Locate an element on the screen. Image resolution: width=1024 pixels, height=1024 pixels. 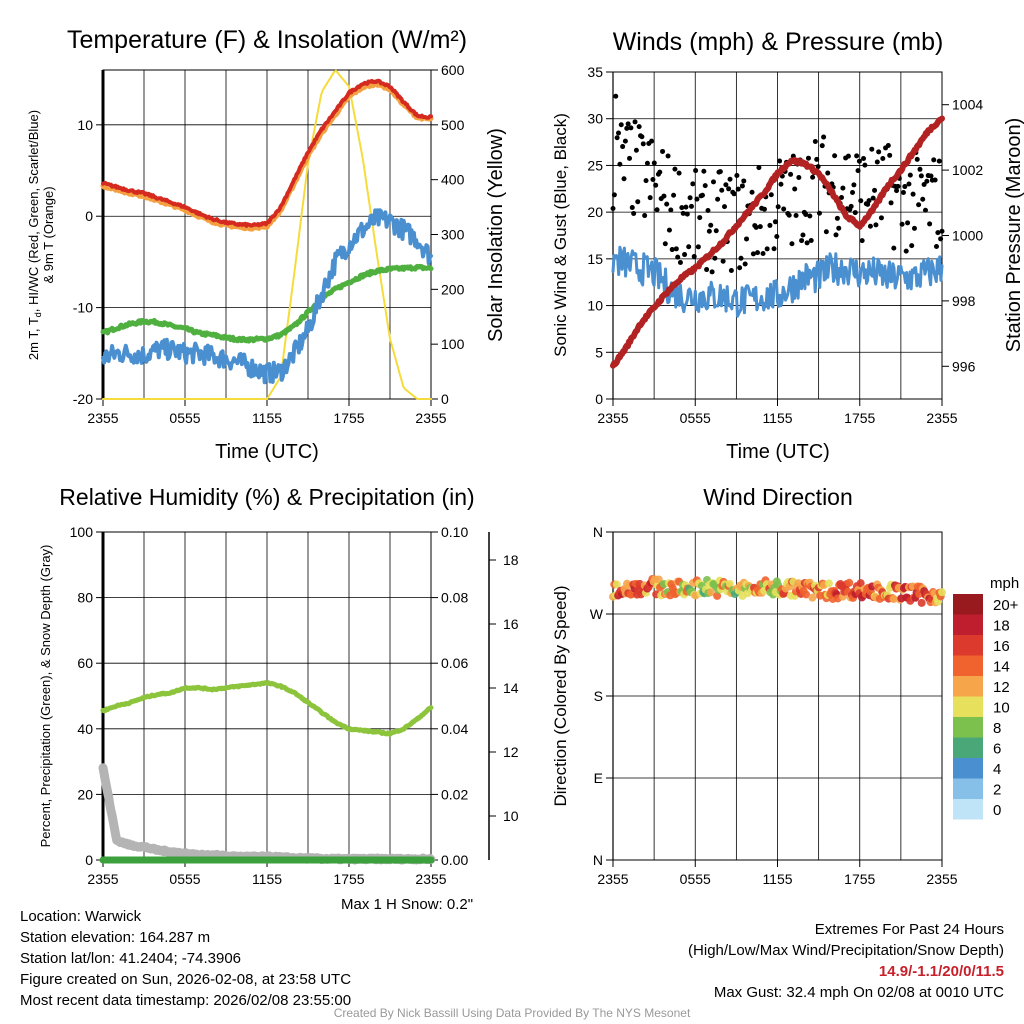
pressure-line is located at coordinates (777, 242).